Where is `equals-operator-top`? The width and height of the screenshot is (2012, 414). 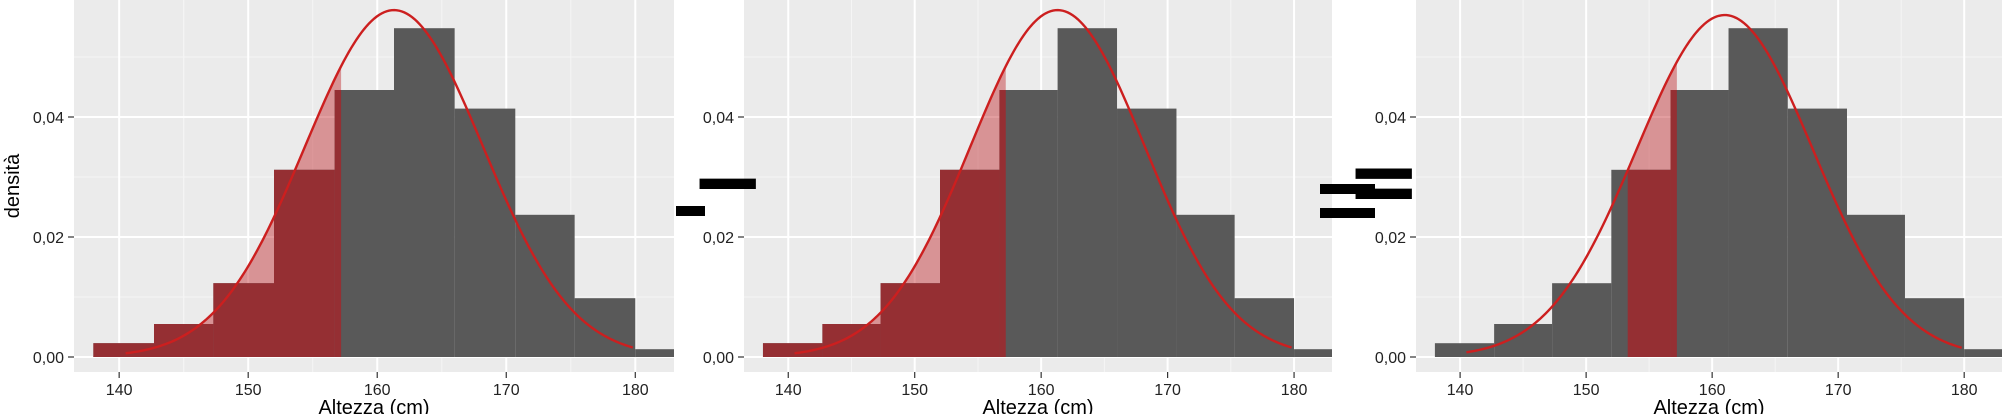 equals-operator-top is located at coordinates (1347, 189).